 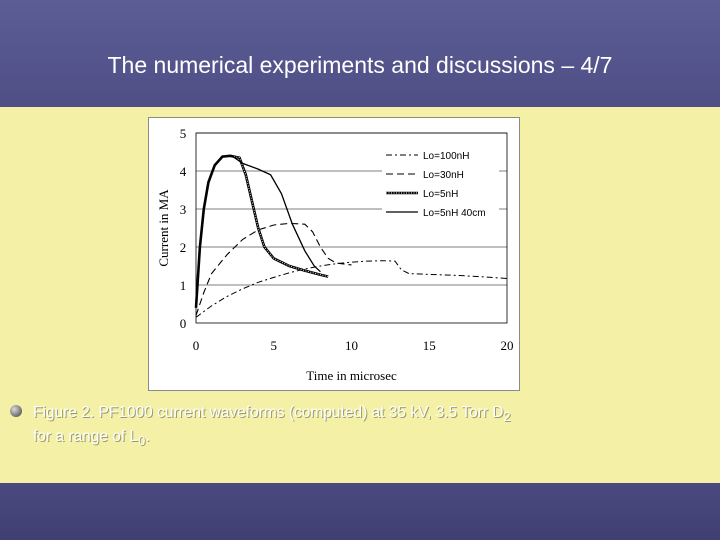 I want to click on x-tick-label: 20, so click(x=507, y=345).